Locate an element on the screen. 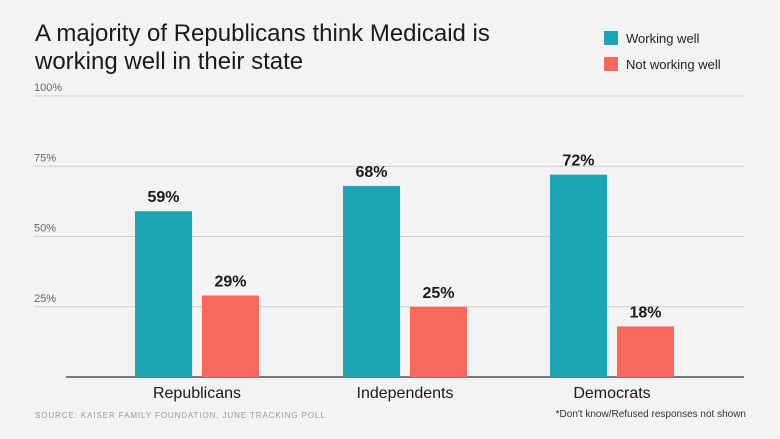 Image resolution: width=780 pixels, height=439 pixels. chart-legend: Working well Not working well is located at coordinates (662, 51).